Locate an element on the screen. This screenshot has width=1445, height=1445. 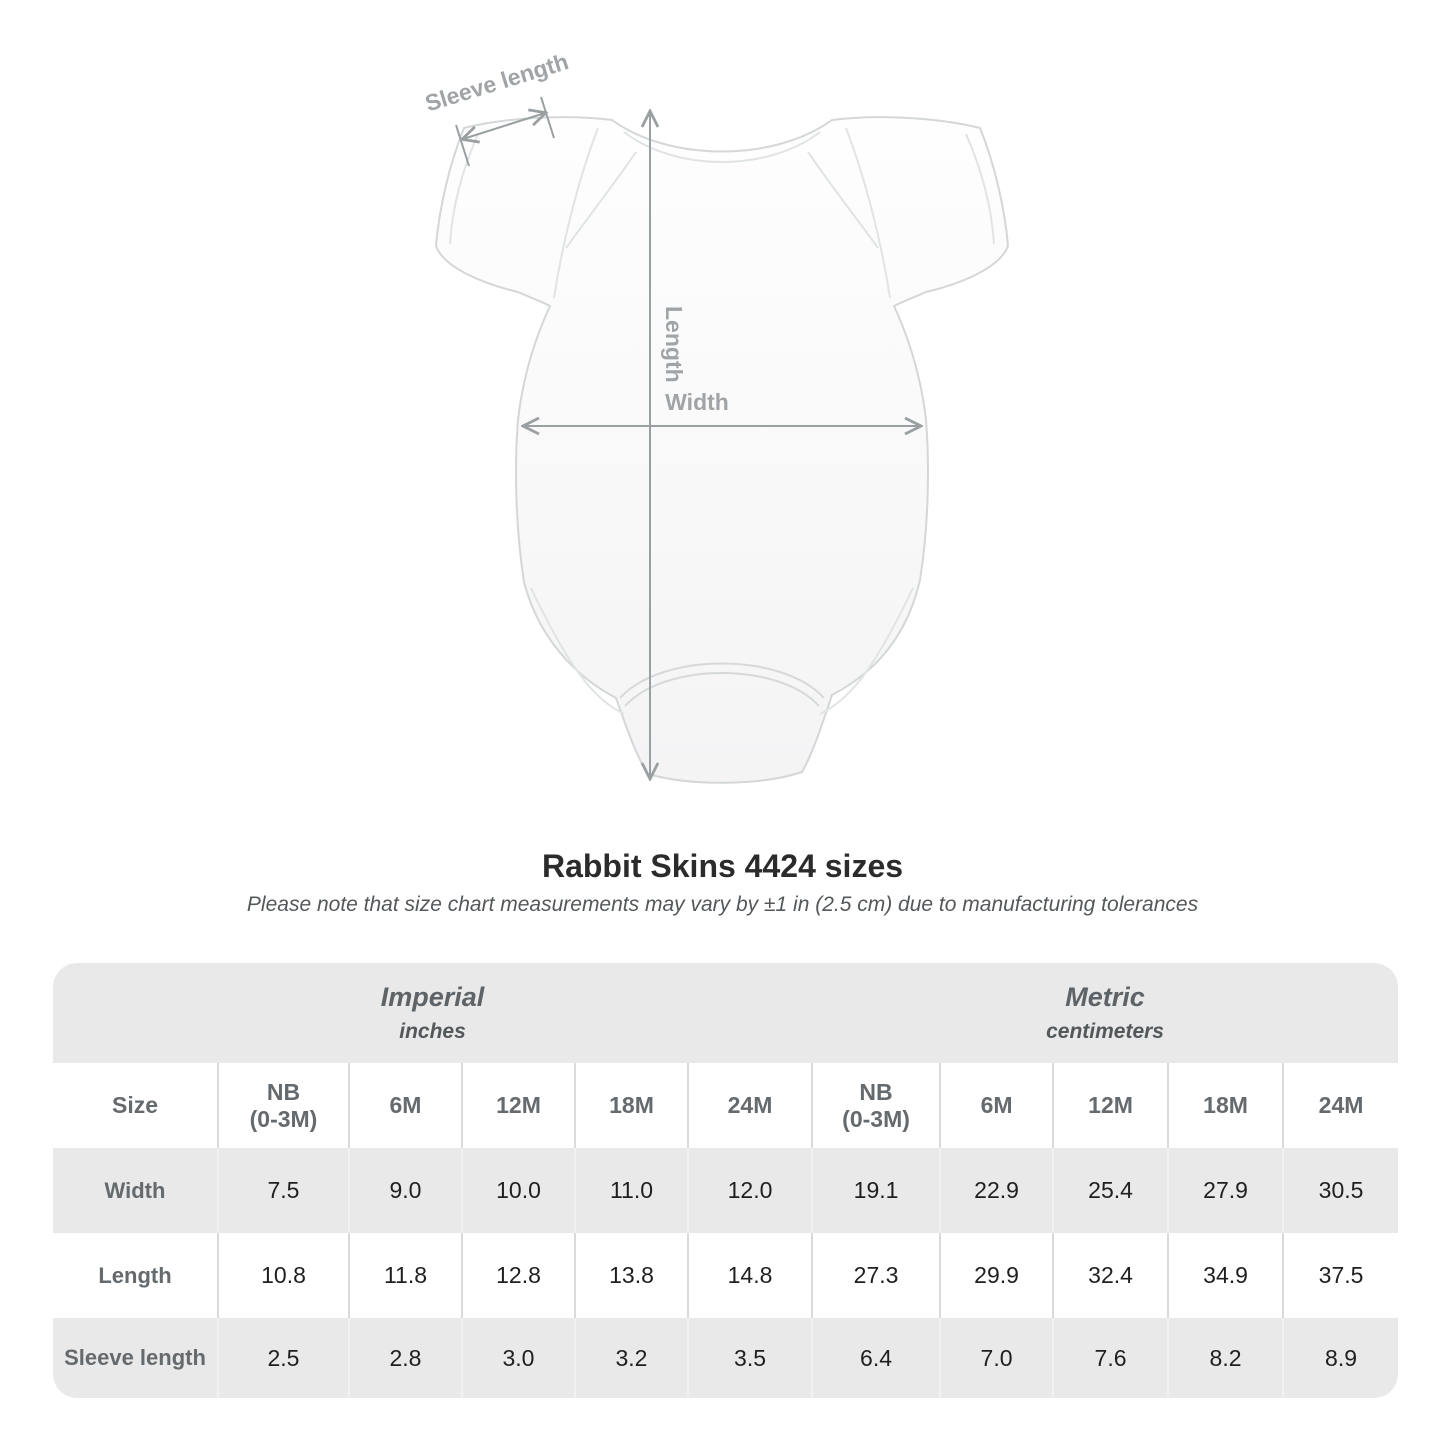
cell: 11.0 is located at coordinates (631, 1190).